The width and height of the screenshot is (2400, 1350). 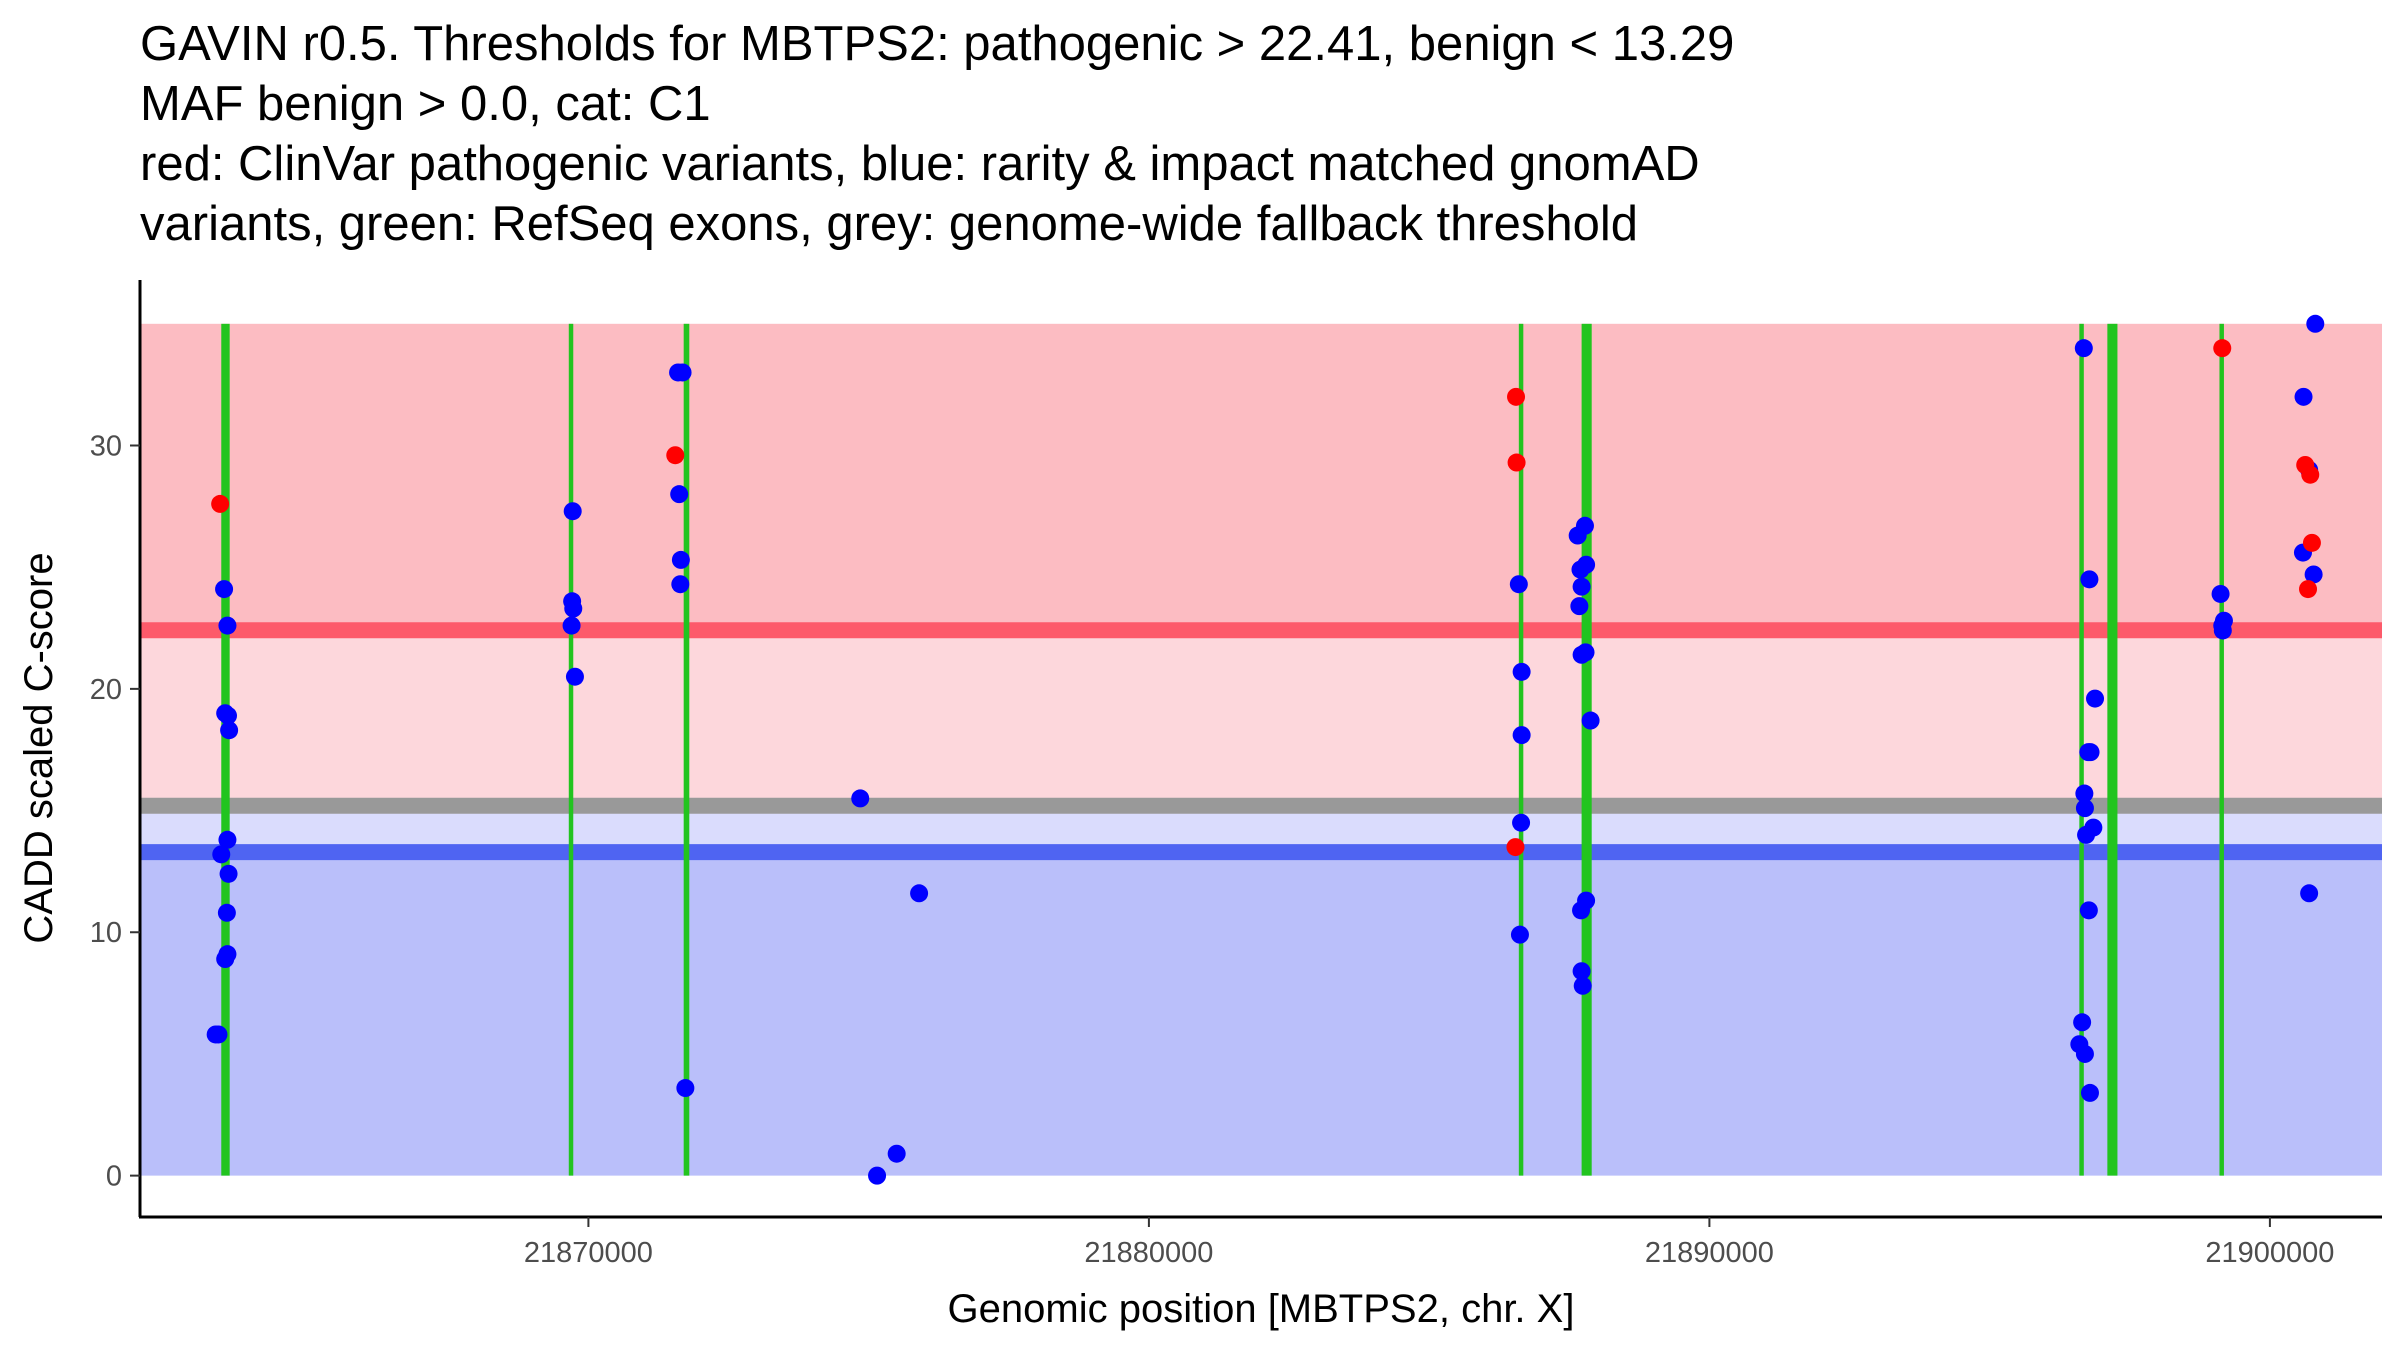 I want to click on y-tick-label: 10, so click(x=106, y=933).